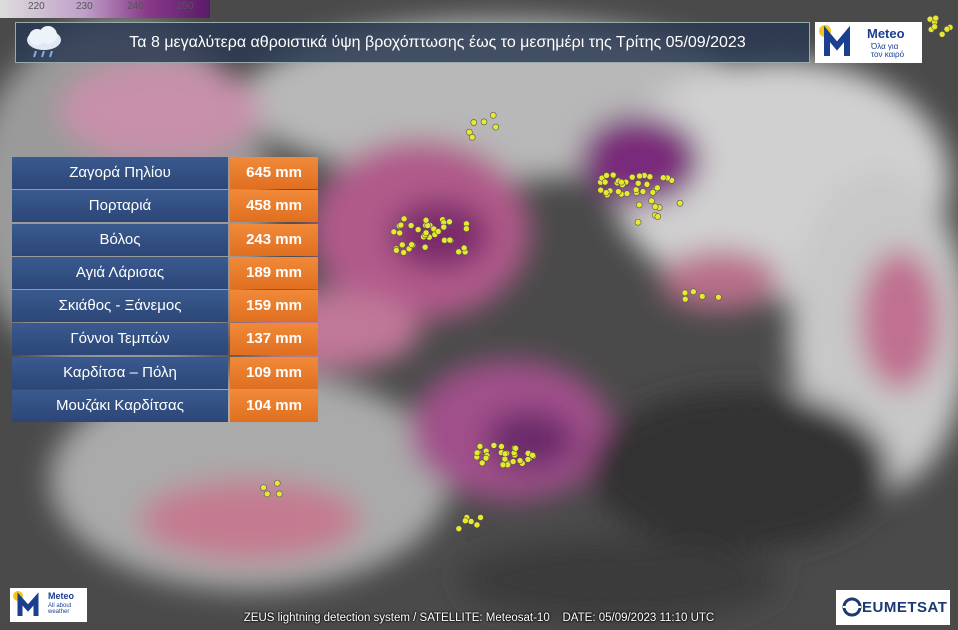 The image size is (958, 630). Describe the element at coordinates (120, 272) in the screenshot. I see `station-name: Αγιά Λάρισας` at that location.